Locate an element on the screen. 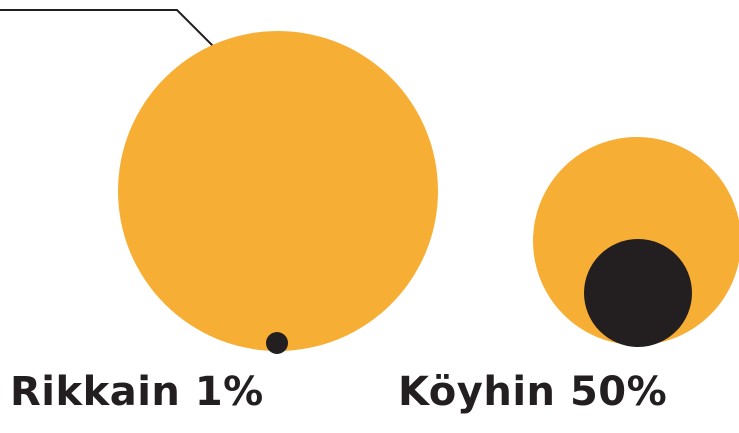 This screenshot has width=739, height=433. poor-group is located at coordinates (636, 242).